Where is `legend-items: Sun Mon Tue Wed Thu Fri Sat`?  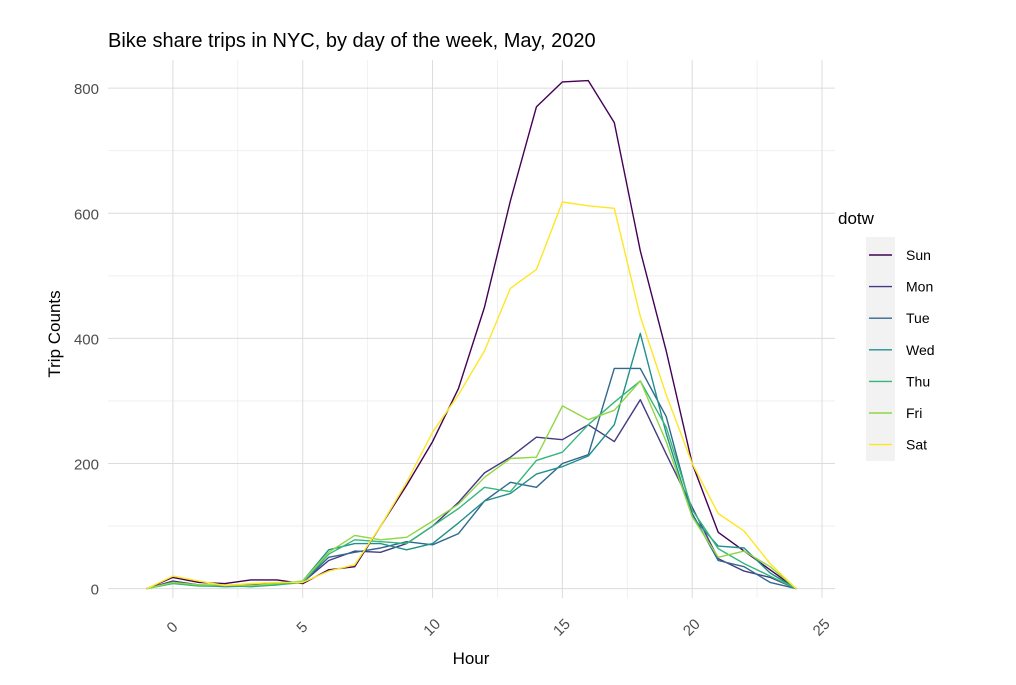 legend-items: Sun Mon Tue Wed Thu Fri Sat is located at coordinates (902, 350).